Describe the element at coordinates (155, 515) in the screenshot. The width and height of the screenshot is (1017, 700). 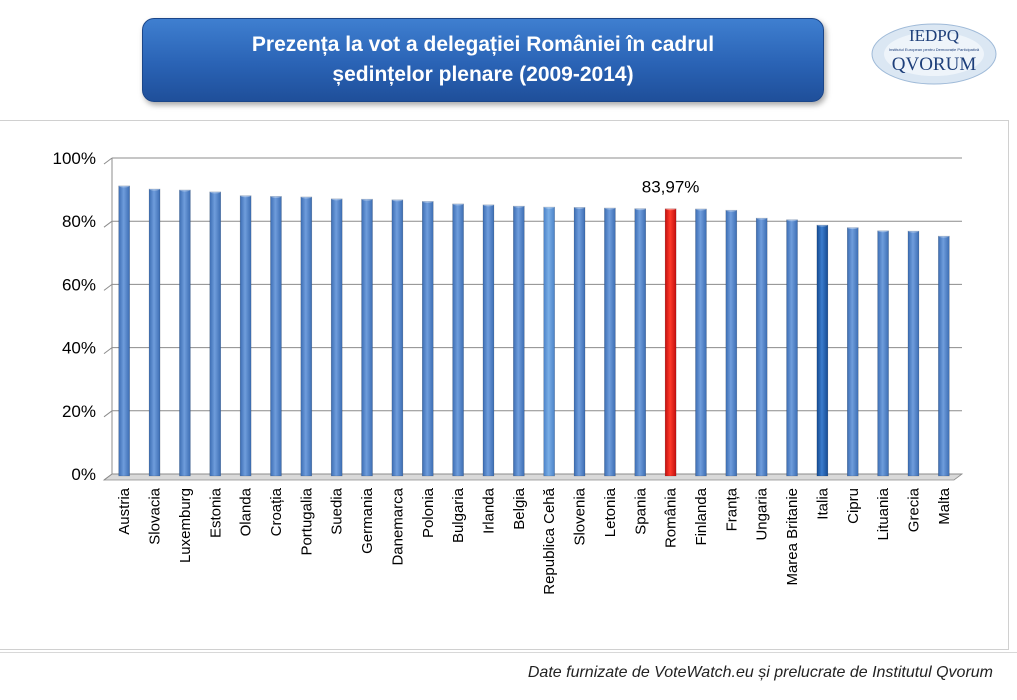
I see `x-tick-label: Slovacia` at that location.